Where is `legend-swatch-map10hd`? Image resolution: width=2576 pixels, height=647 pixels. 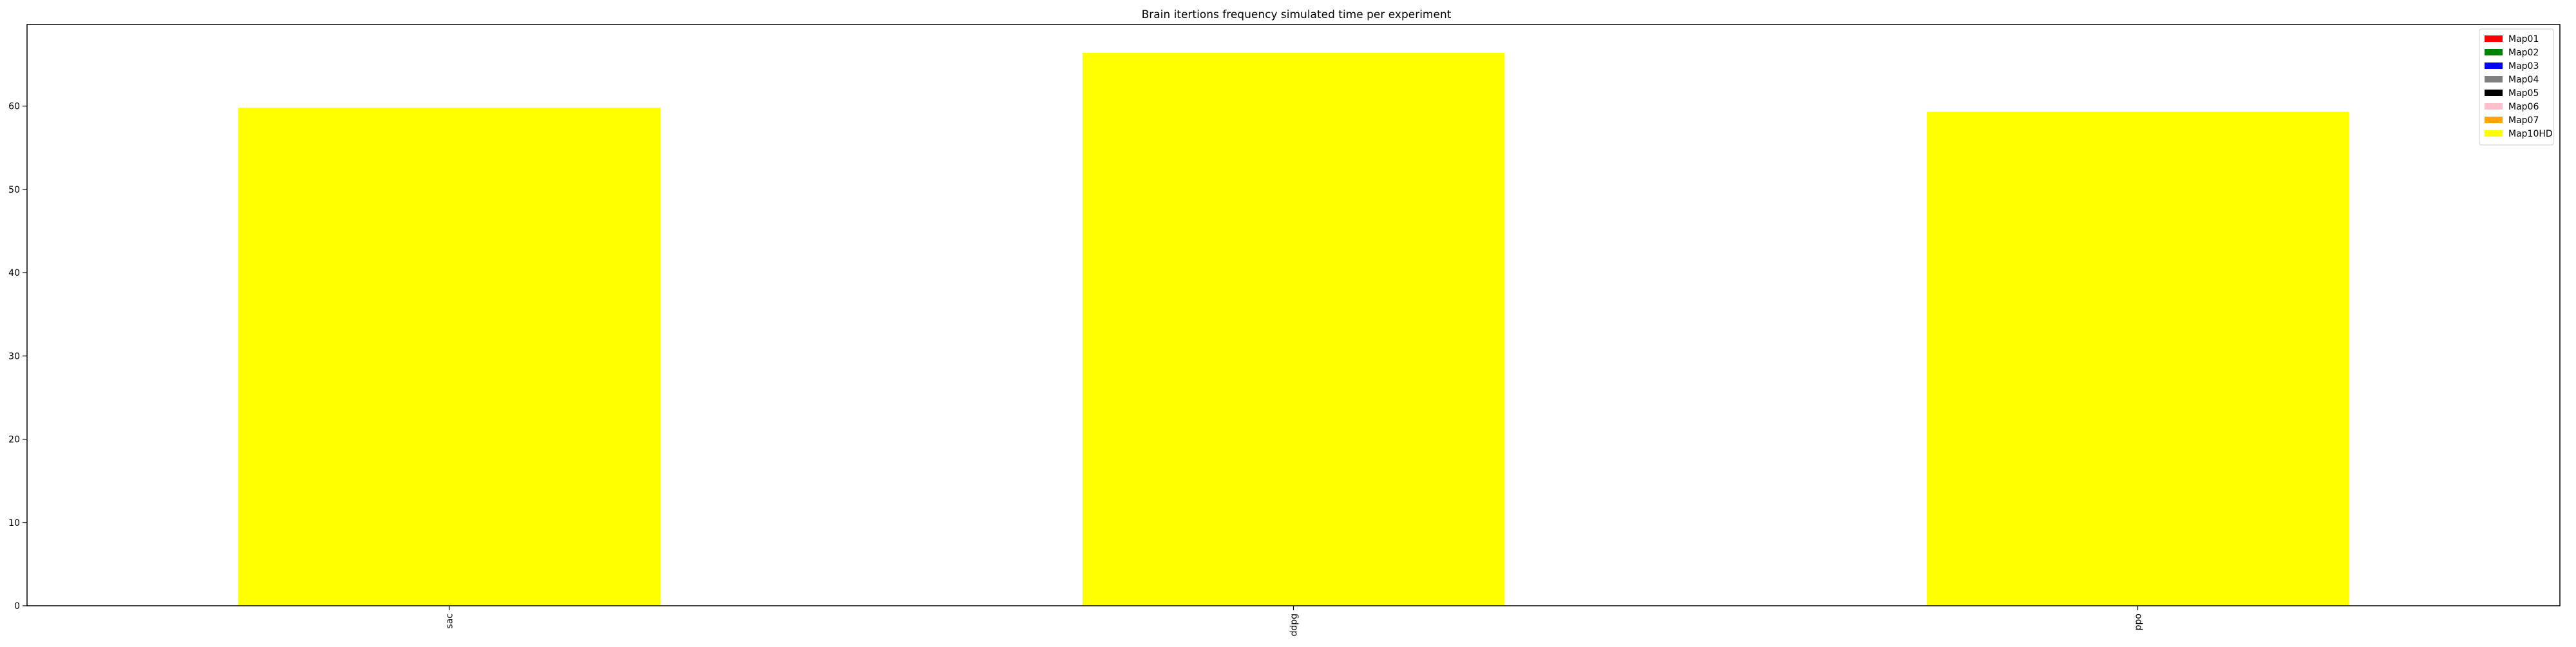 legend-swatch-map10hd is located at coordinates (2494, 133).